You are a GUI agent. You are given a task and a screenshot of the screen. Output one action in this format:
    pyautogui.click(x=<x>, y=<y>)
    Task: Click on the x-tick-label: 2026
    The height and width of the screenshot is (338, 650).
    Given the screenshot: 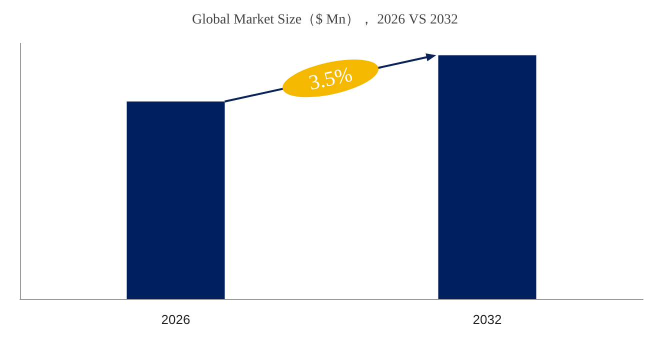 What is the action you would take?
    pyautogui.click(x=175, y=319)
    